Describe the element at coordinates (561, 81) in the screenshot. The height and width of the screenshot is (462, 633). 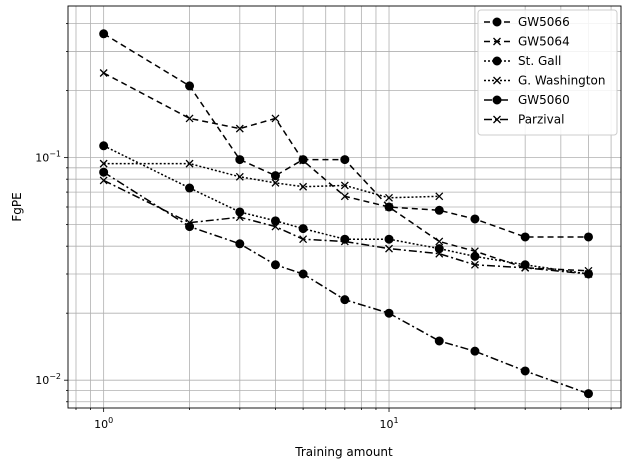
I see `legend-label: G. Washington` at that location.